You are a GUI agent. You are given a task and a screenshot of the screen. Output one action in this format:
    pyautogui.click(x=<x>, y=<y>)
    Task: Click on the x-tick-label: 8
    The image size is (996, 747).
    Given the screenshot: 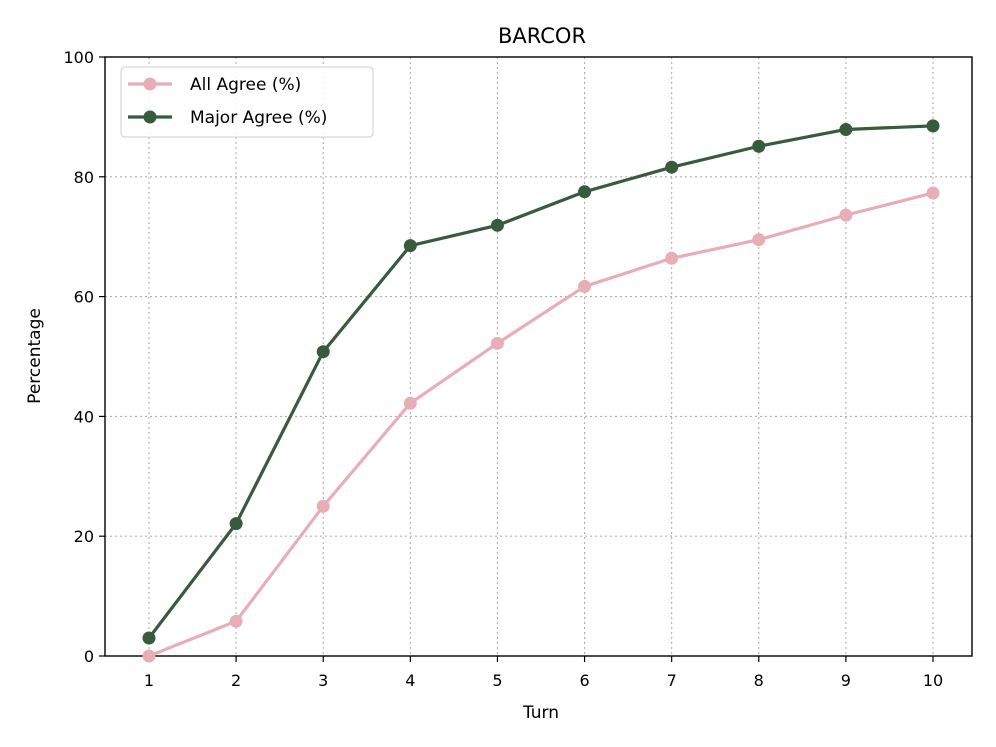 What is the action you would take?
    pyautogui.click(x=759, y=680)
    